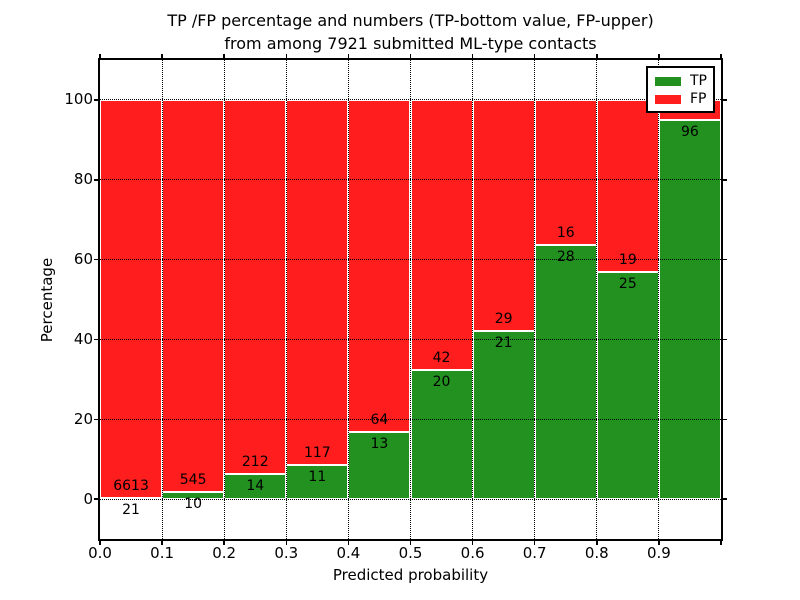 This screenshot has width=800, height=600. I want to click on bar-tp-label: 28, so click(565, 257).